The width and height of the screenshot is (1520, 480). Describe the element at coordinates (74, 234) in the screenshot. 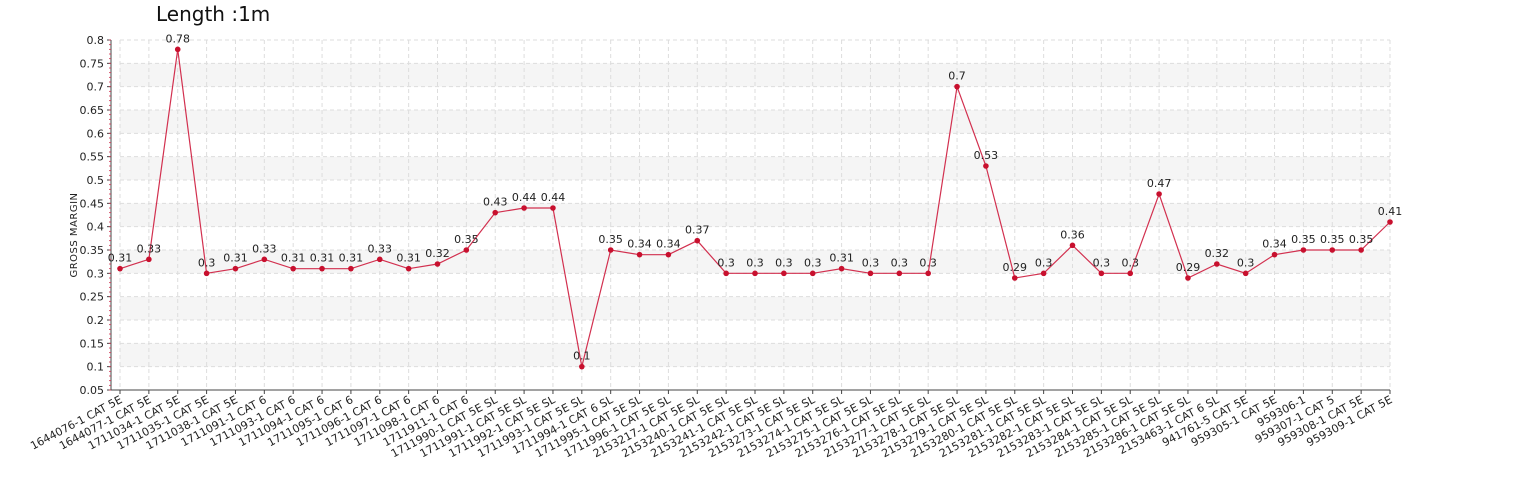

I see `y-axis-label: GROSS MARGIN` at that location.